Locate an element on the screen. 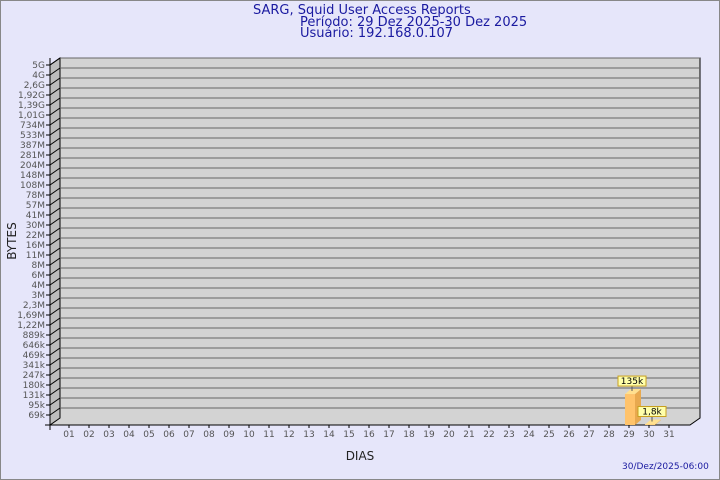 Image resolution: width=720 pixels, height=480 pixels. y-tick-label: 1,69M is located at coordinates (31, 316).